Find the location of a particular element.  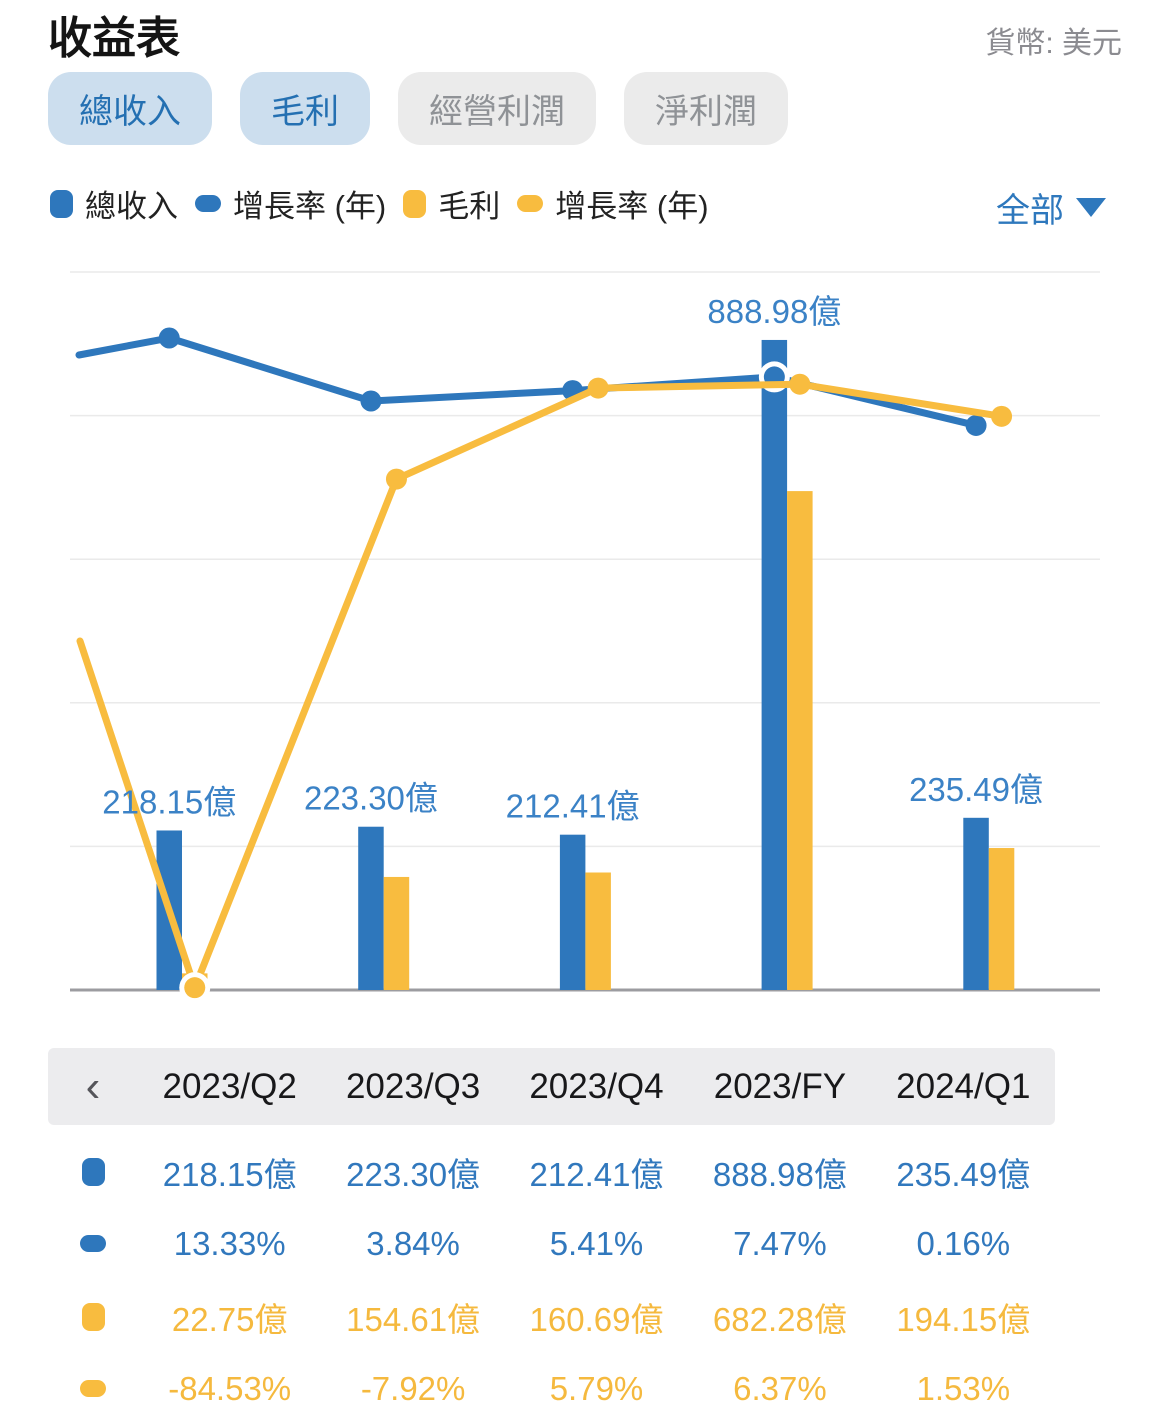

chart-legend: 總收入 增長率 (年) 毛利 增長率 (年) is located at coordinates (382, 203).